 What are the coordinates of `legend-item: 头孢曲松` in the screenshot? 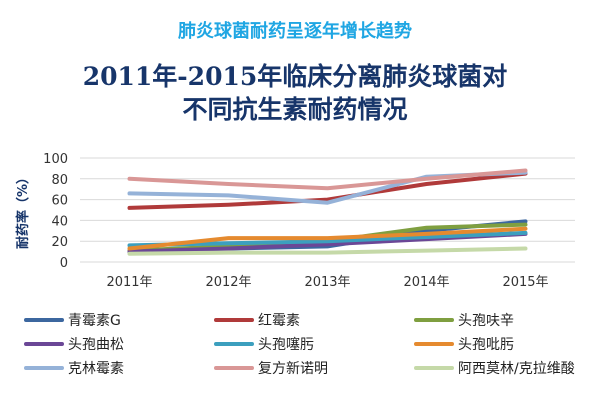 It's located at (74, 344).